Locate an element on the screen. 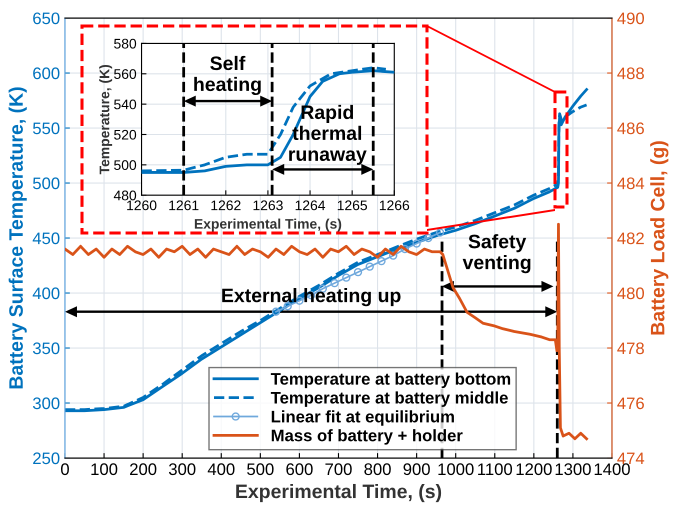 Image resolution: width=674 pixels, height=511 pixels. y-tick-label: 560 is located at coordinates (125, 74).